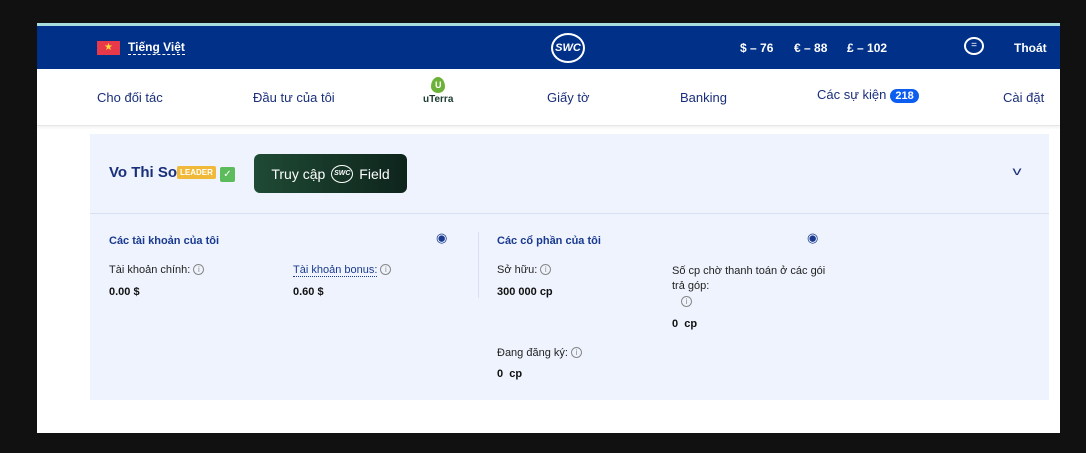  What do you see at coordinates (156, 47) in the screenshot?
I see `language-selector: Tiếng Việt` at bounding box center [156, 47].